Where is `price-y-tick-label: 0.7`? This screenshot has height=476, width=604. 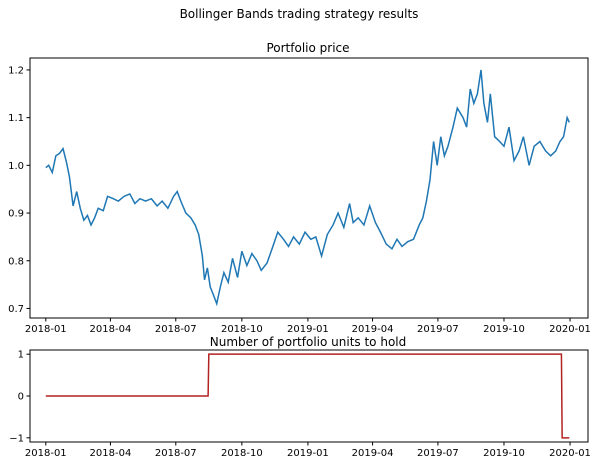
price-y-tick-label: 0.7 is located at coordinates (16, 309).